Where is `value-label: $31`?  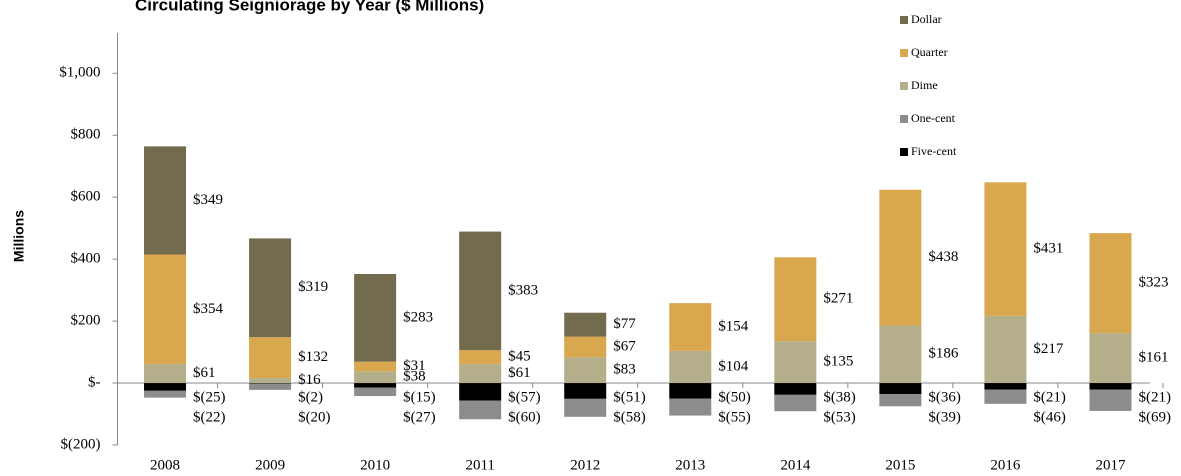 value-label: $31 is located at coordinates (414, 366).